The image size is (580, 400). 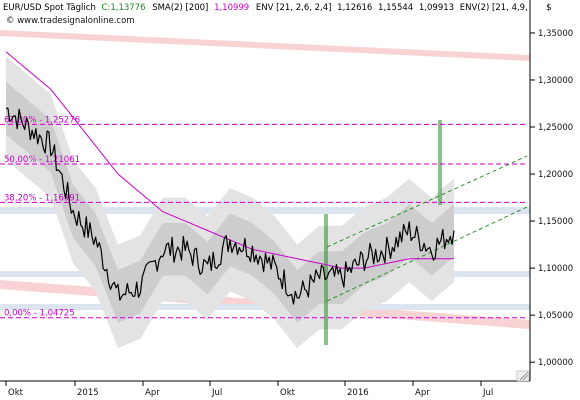 What do you see at coordinates (436, 8) in the screenshot?
I see `env-value-3: 1,09913` at bounding box center [436, 8].